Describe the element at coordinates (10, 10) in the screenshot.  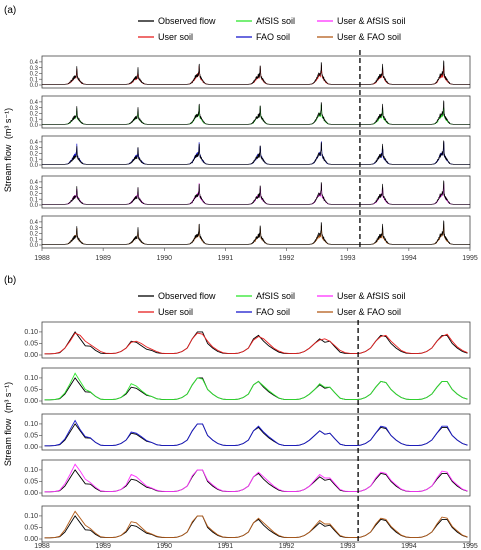
I see `panel-a-label: (a)` at that location.